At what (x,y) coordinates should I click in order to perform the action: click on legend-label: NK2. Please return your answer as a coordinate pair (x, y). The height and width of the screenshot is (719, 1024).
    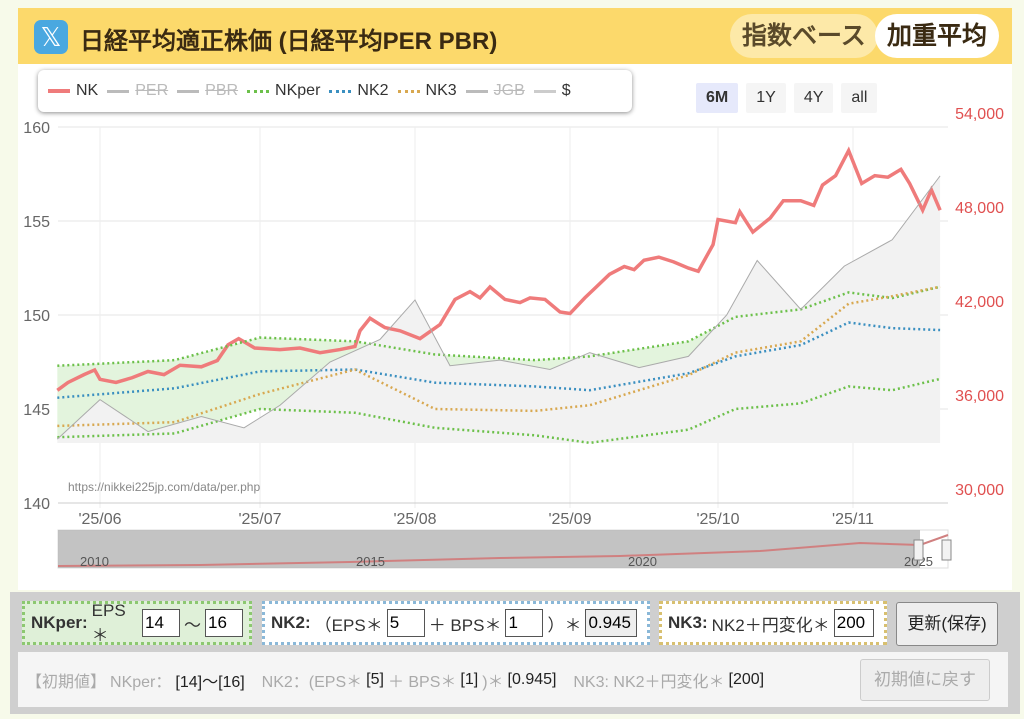
    Looking at the image, I should click on (373, 90).